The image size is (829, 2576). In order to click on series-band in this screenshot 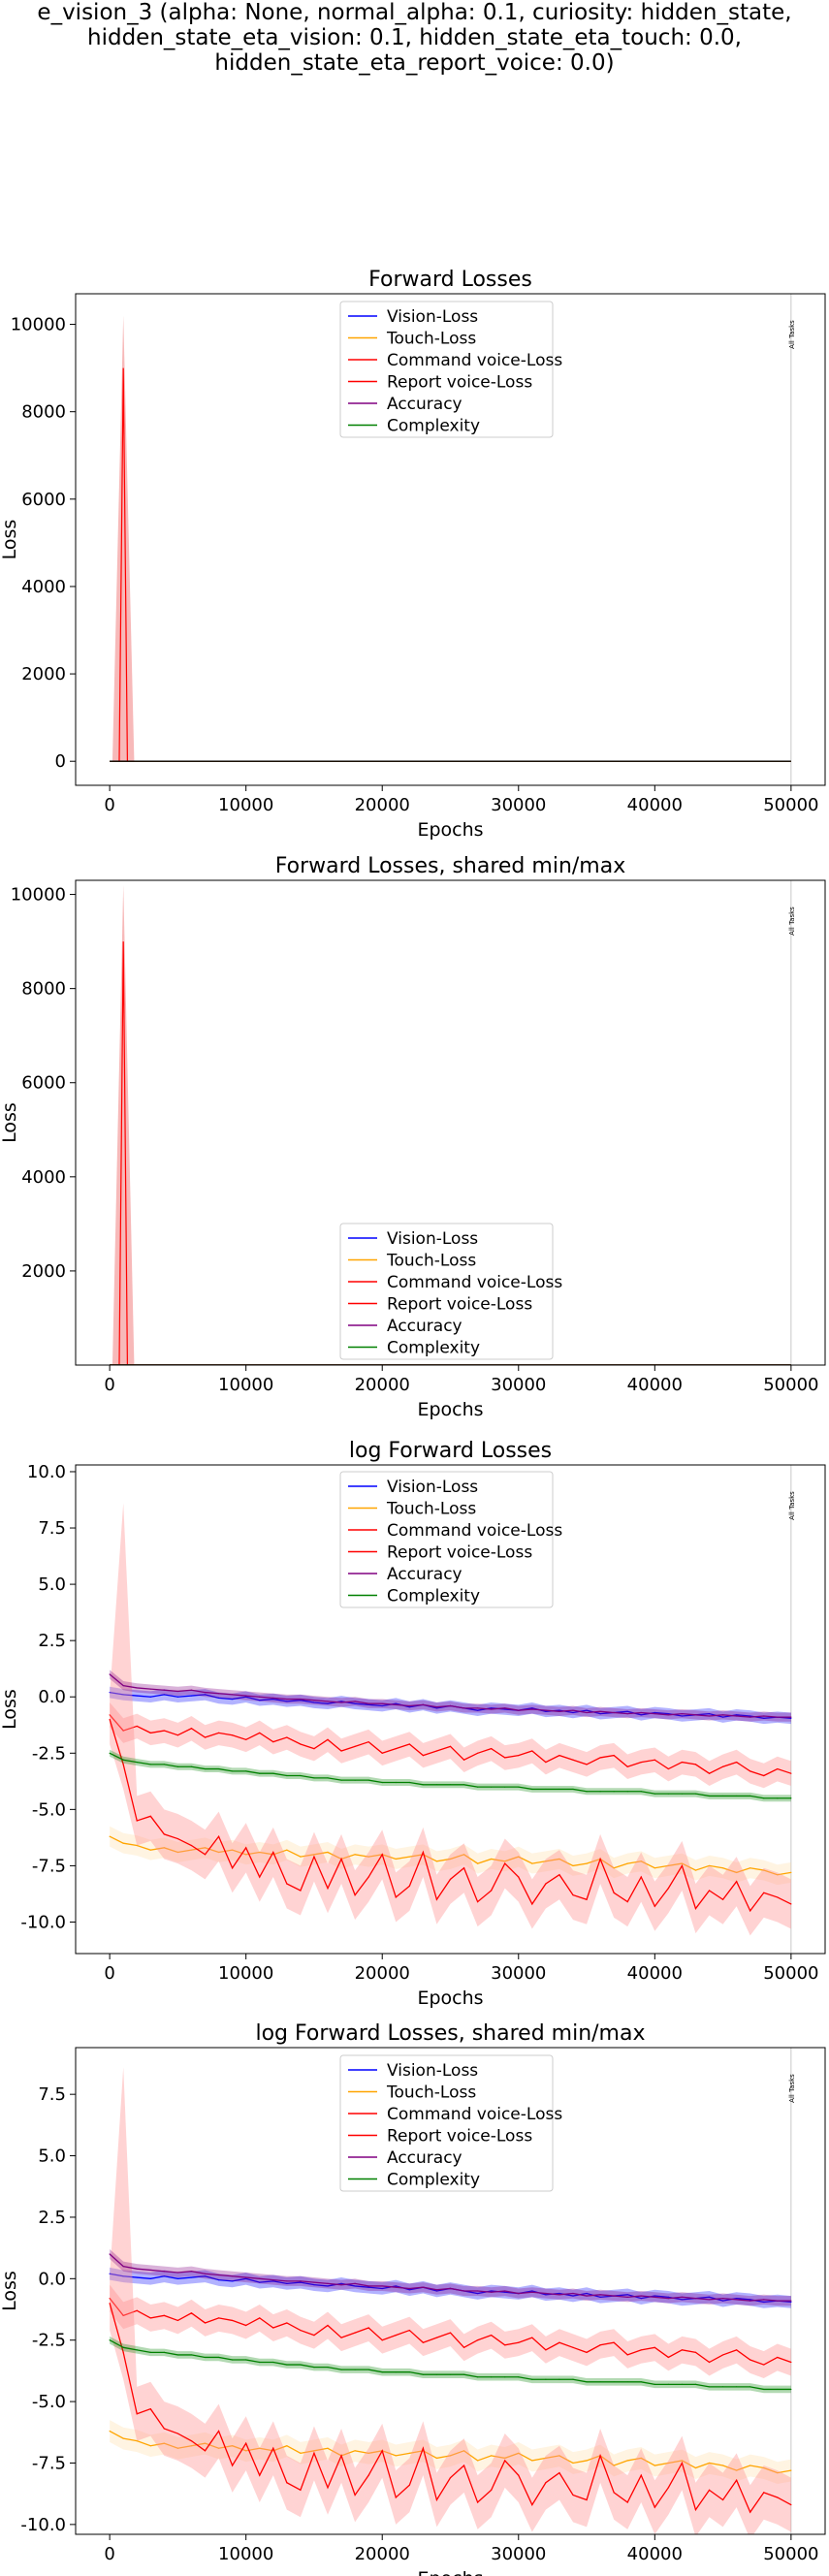, I will do `click(450, 2301)`.